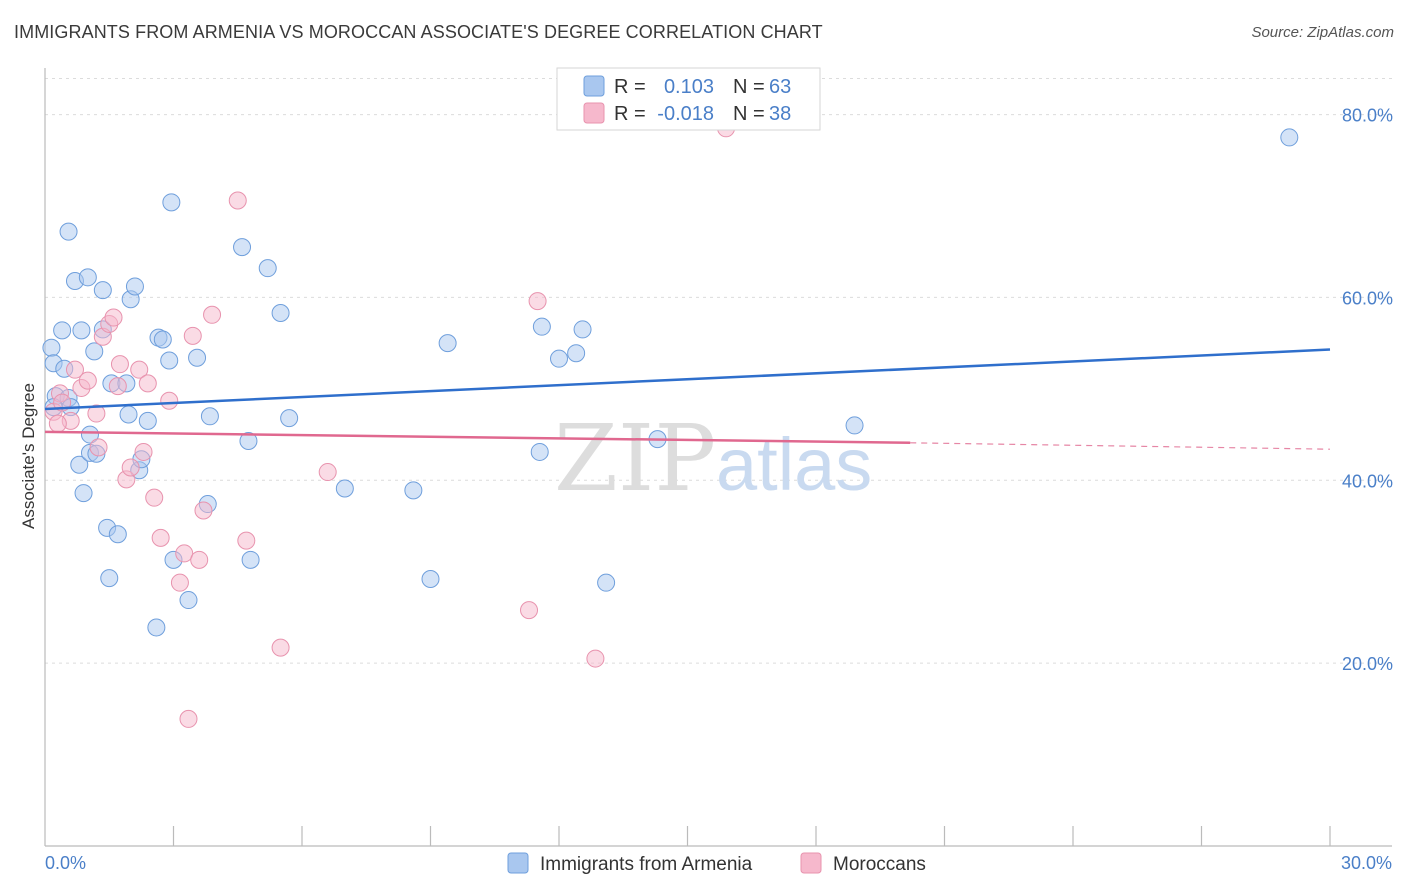  Describe the element at coordinates (1367, 664) in the screenshot. I see `y-tick-label: 20.0%` at that location.